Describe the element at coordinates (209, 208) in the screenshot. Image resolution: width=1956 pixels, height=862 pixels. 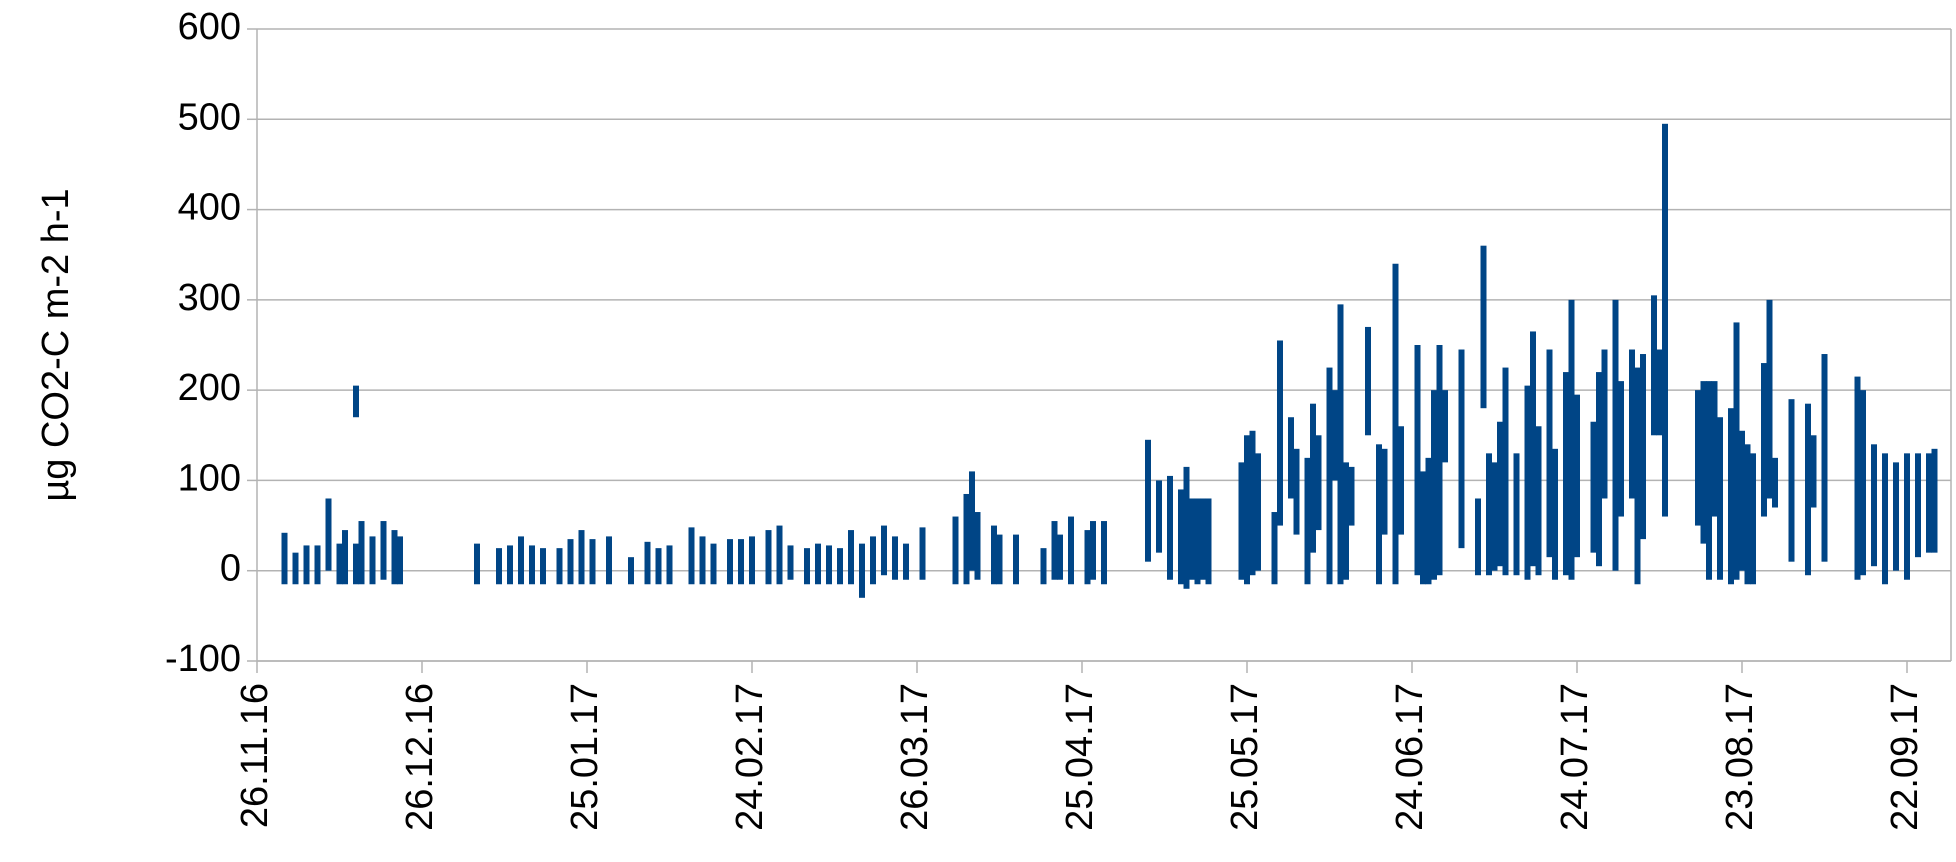
I see `y-tick-label: 400` at that location.